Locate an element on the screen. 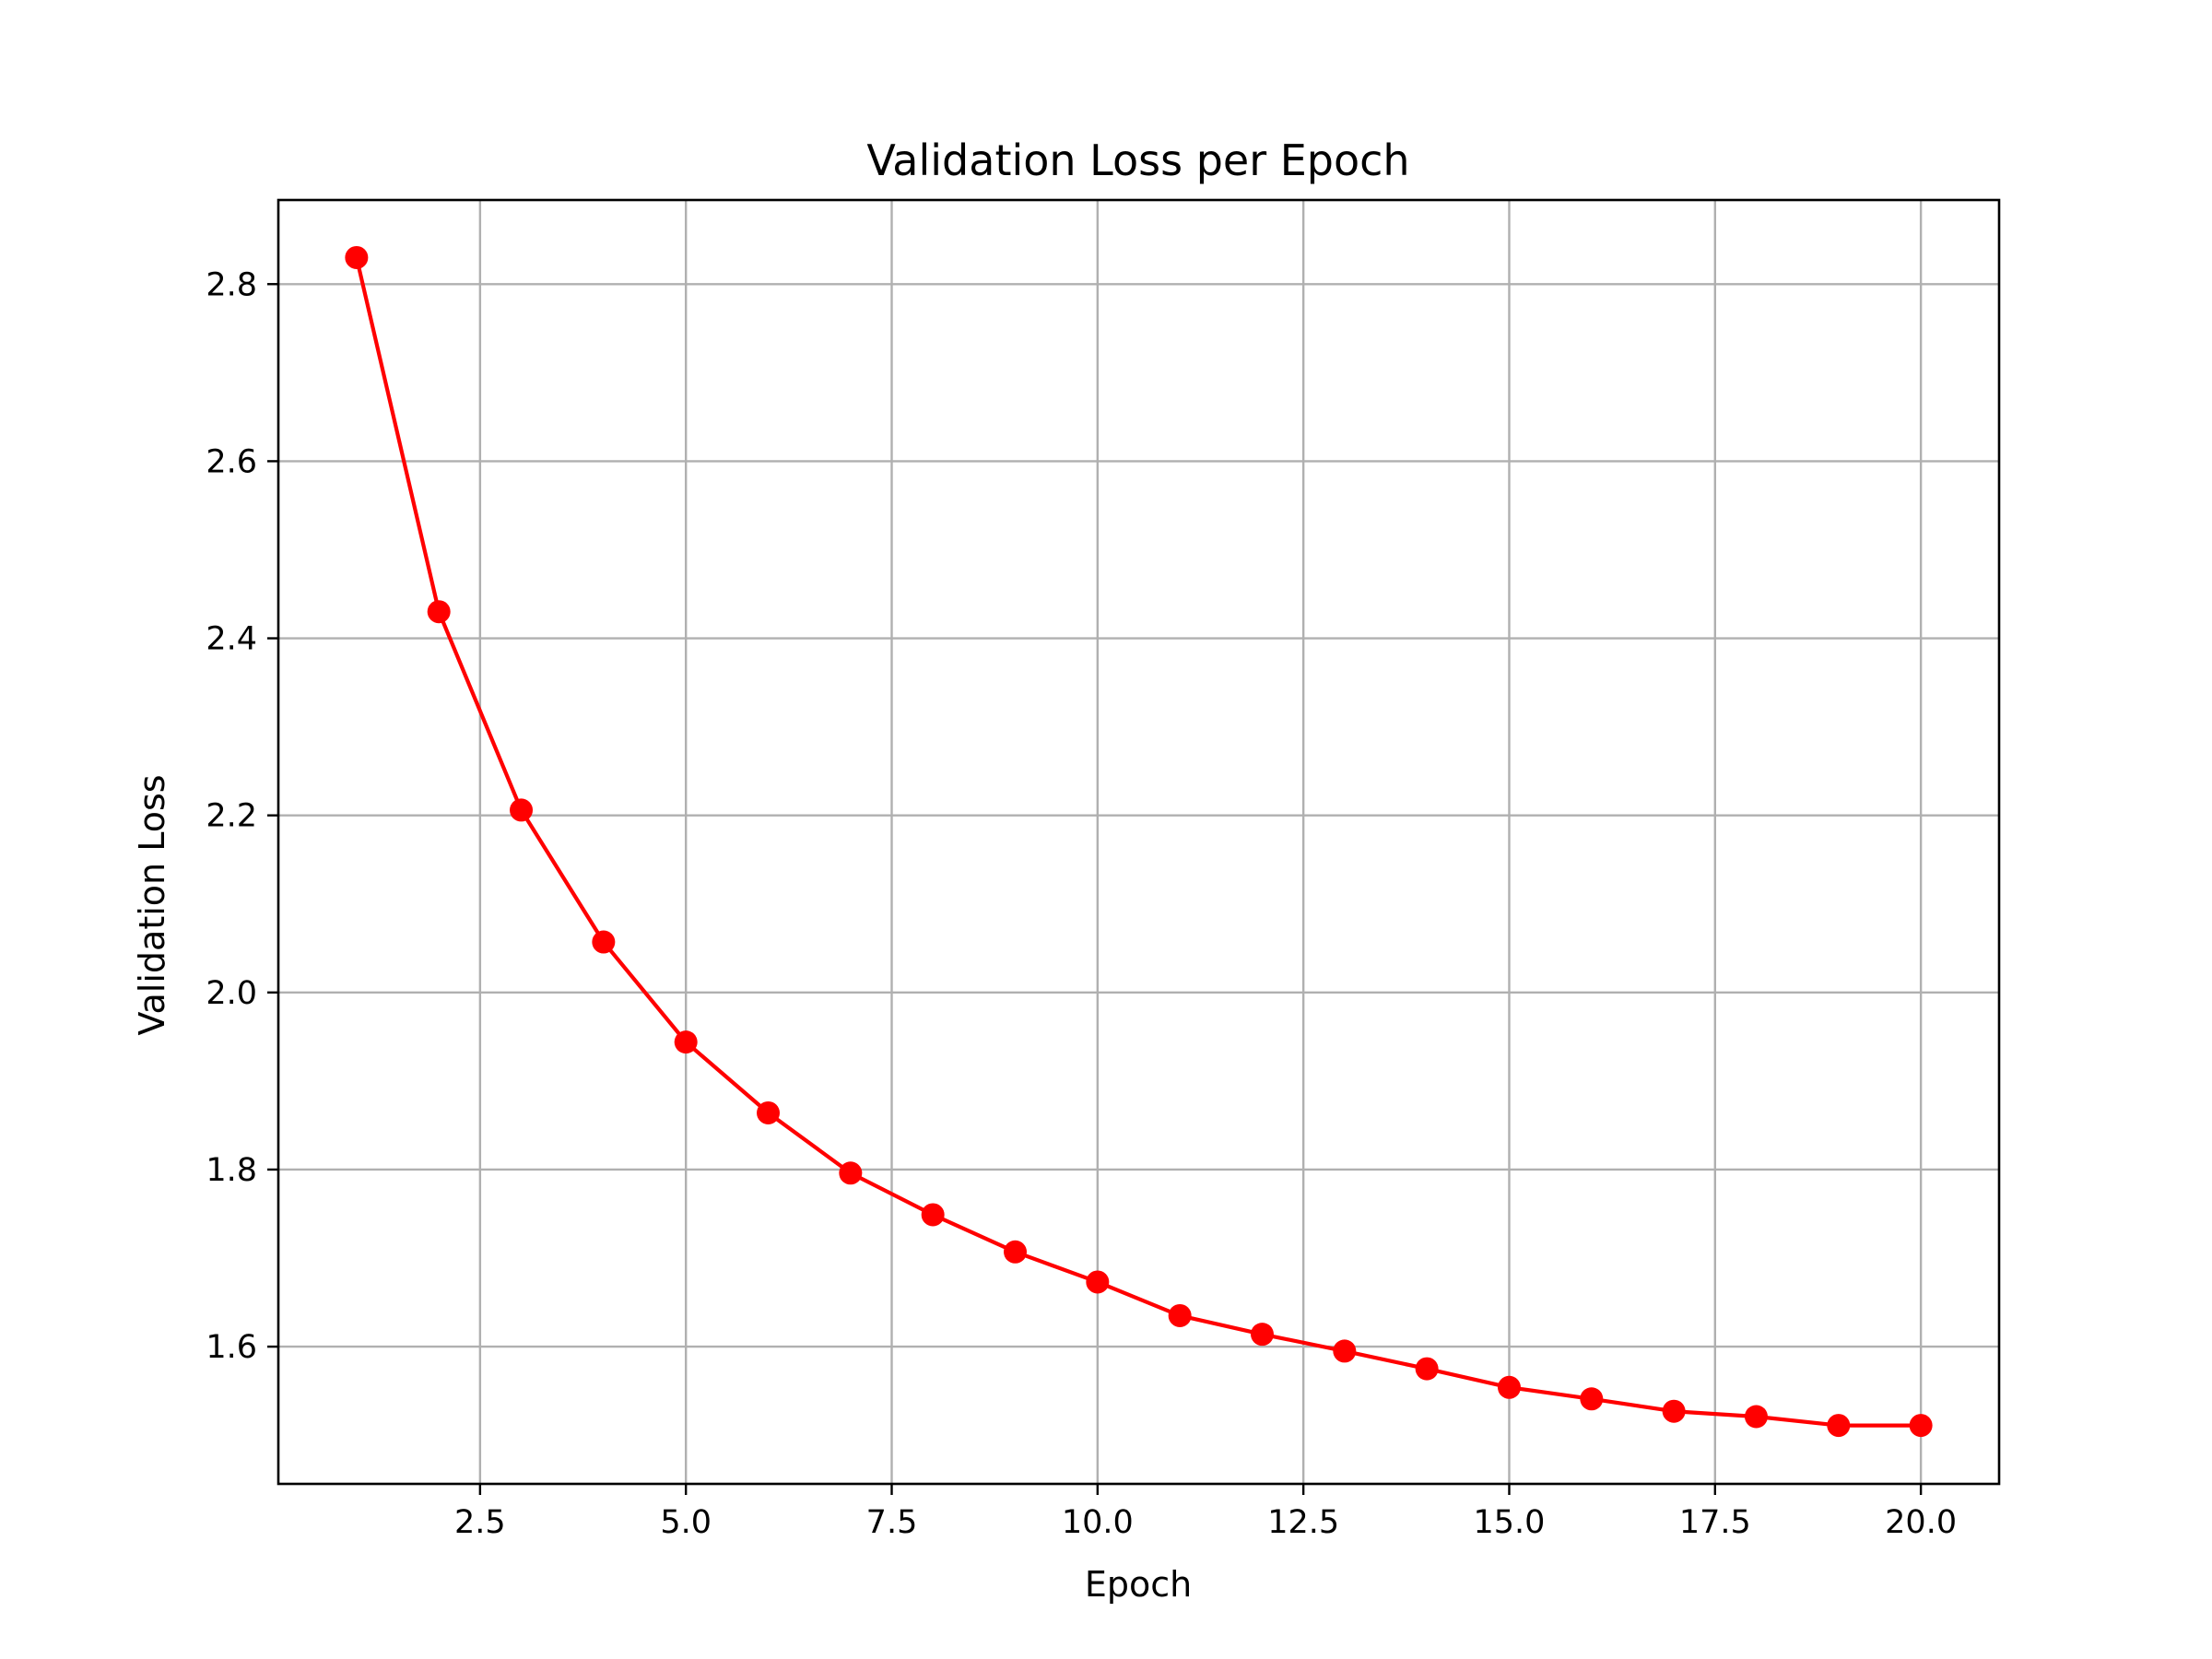 The height and width of the screenshot is (1659, 2212). x-axis-label: Epoch is located at coordinates (1138, 1584).